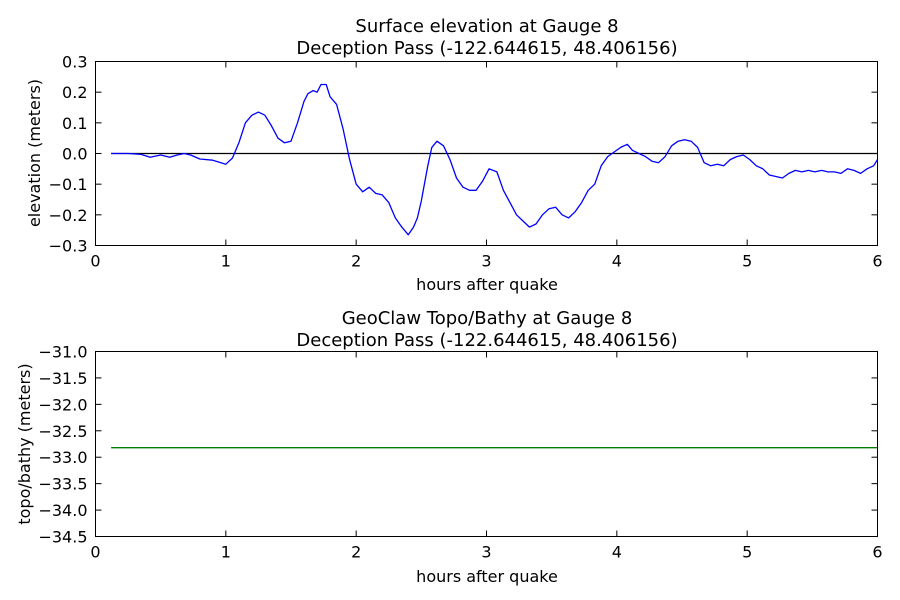 The width and height of the screenshot is (900, 600). Describe the element at coordinates (74, 92) in the screenshot. I see `y-tick-label: 0.2` at that location.